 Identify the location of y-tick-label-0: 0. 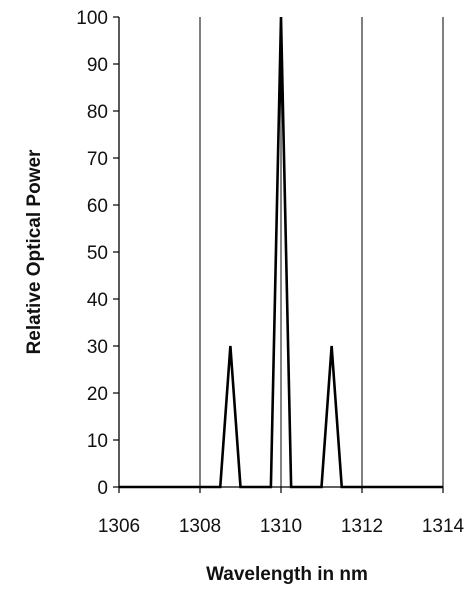
(102, 488).